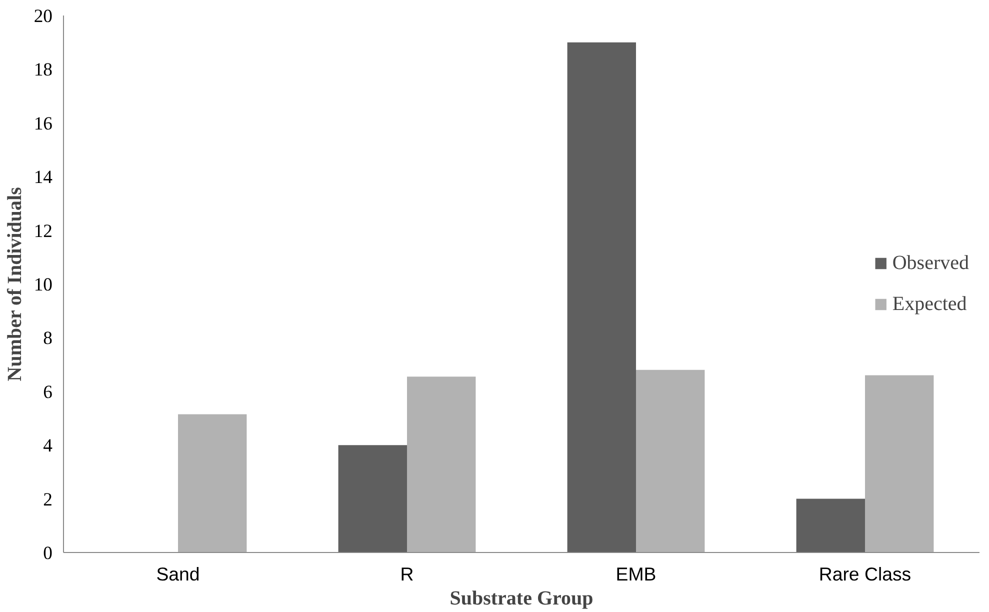  Describe the element at coordinates (178, 574) in the screenshot. I see `x-tick-label: Sand` at that location.